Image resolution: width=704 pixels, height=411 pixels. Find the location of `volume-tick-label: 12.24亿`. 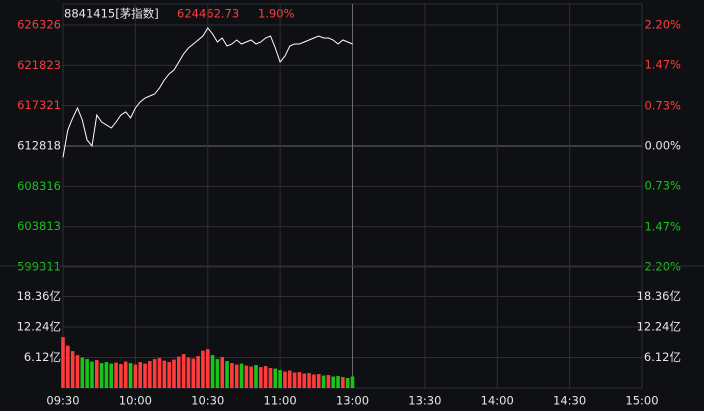

volume-tick-label: 12.24亿 is located at coordinates (39, 327).